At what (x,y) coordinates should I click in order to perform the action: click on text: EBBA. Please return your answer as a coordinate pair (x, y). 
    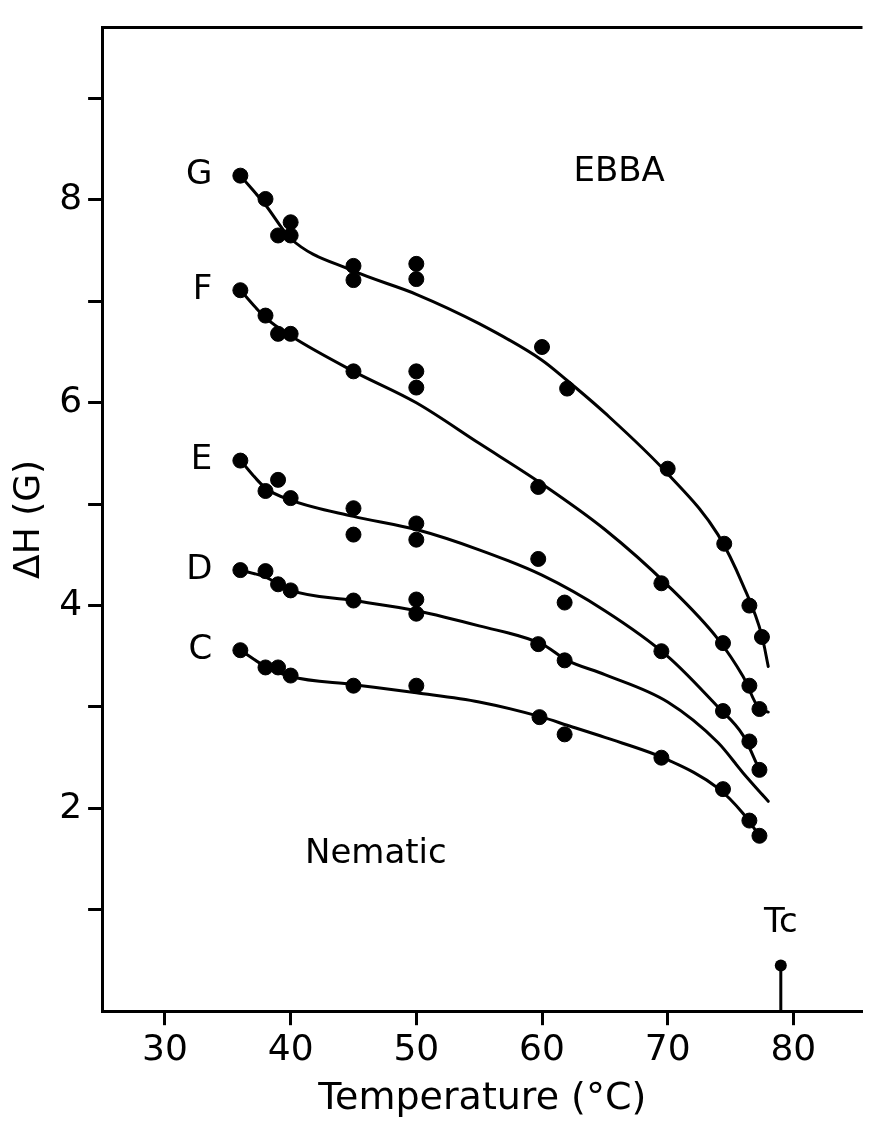
    Looking at the image, I should click on (619, 169).